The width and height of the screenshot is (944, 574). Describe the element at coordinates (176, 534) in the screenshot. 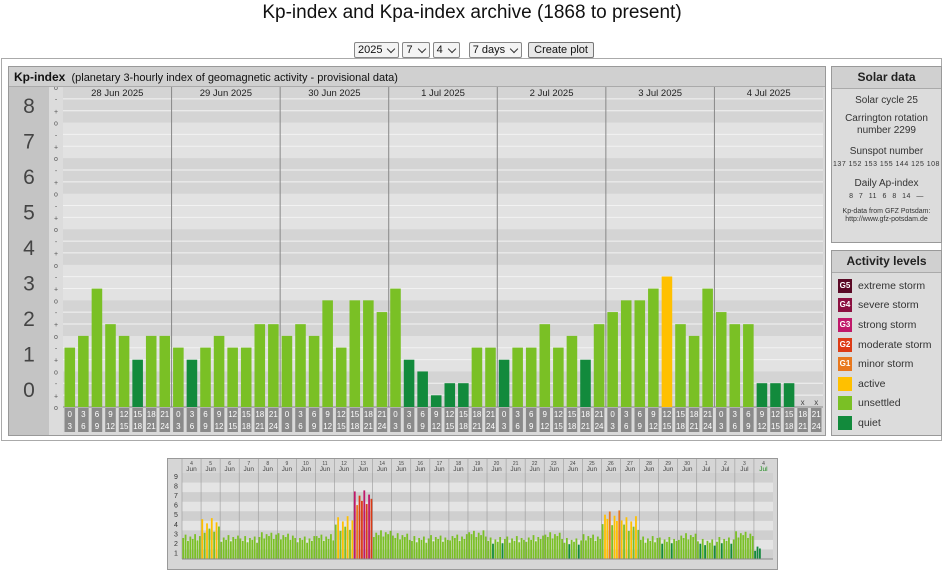

I see `overview-y-label: 3` at that location.